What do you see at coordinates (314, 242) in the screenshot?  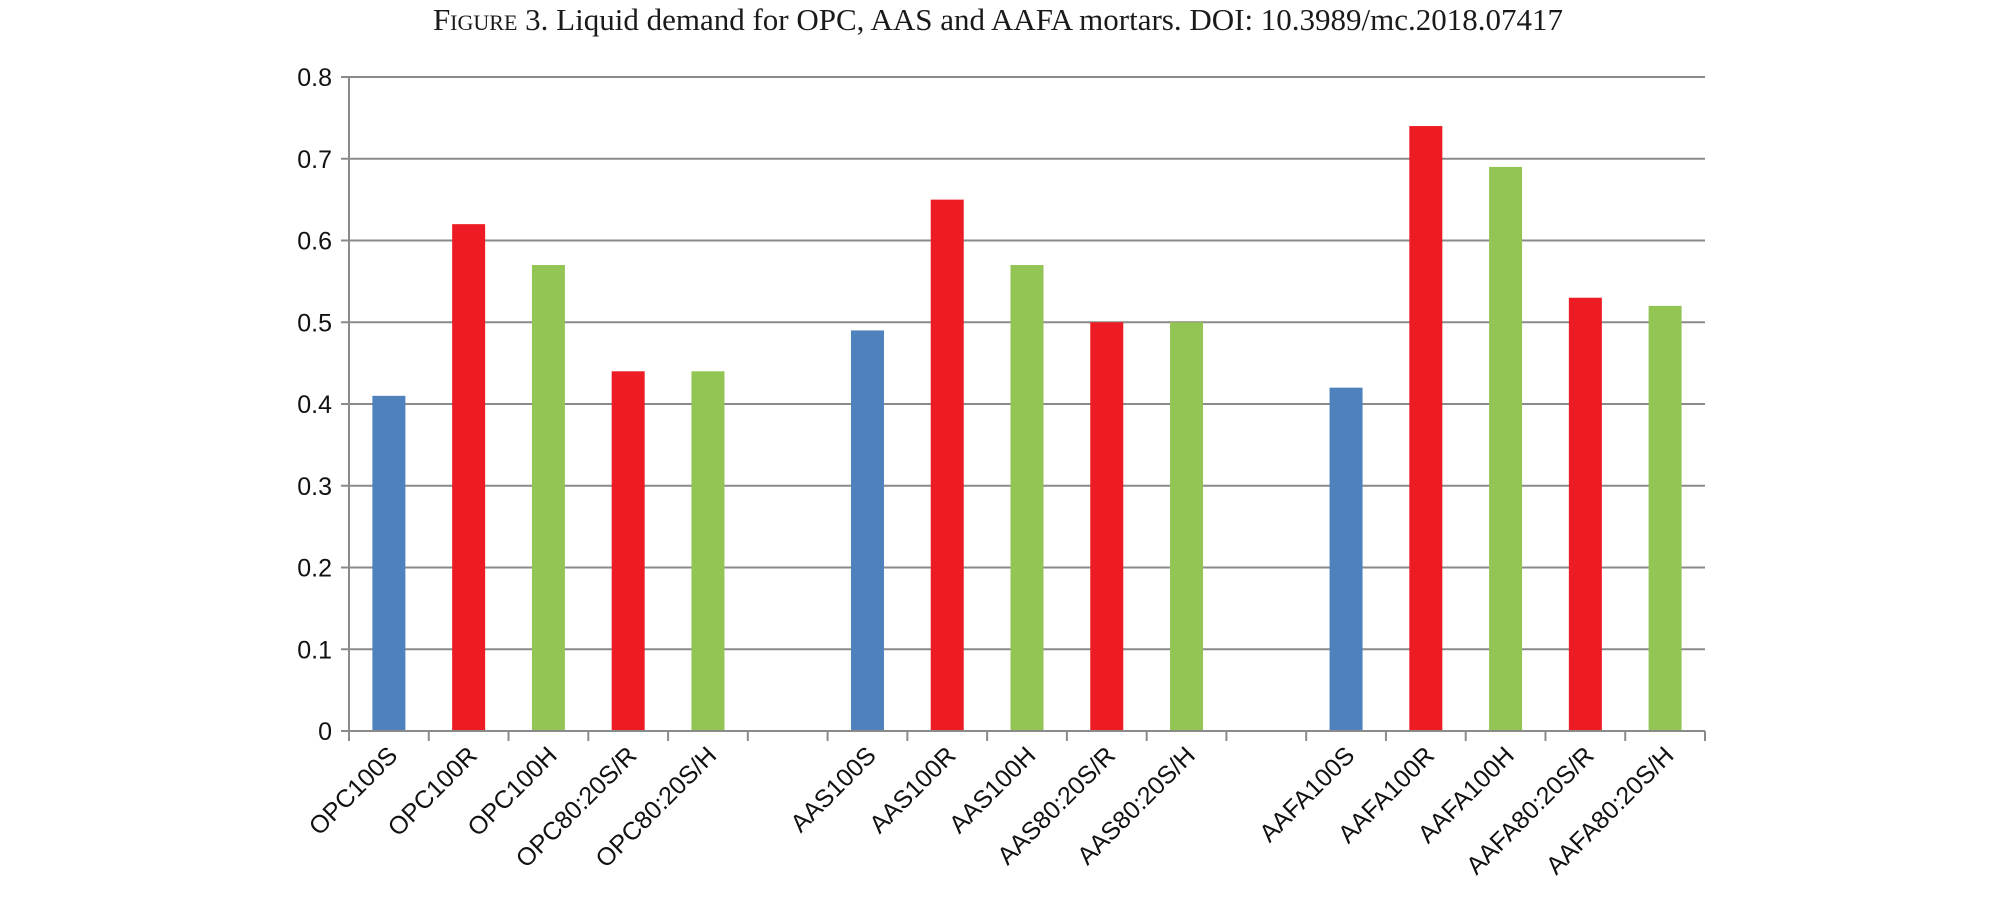 I see `y-tick-label: 0.6` at bounding box center [314, 242].